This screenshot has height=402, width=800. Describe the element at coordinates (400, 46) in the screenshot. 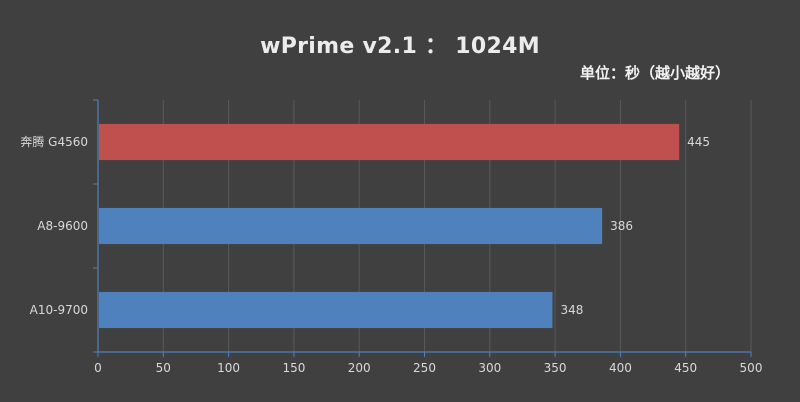

I see `chart-title: wPrime v2.1 ： 1024M` at that location.